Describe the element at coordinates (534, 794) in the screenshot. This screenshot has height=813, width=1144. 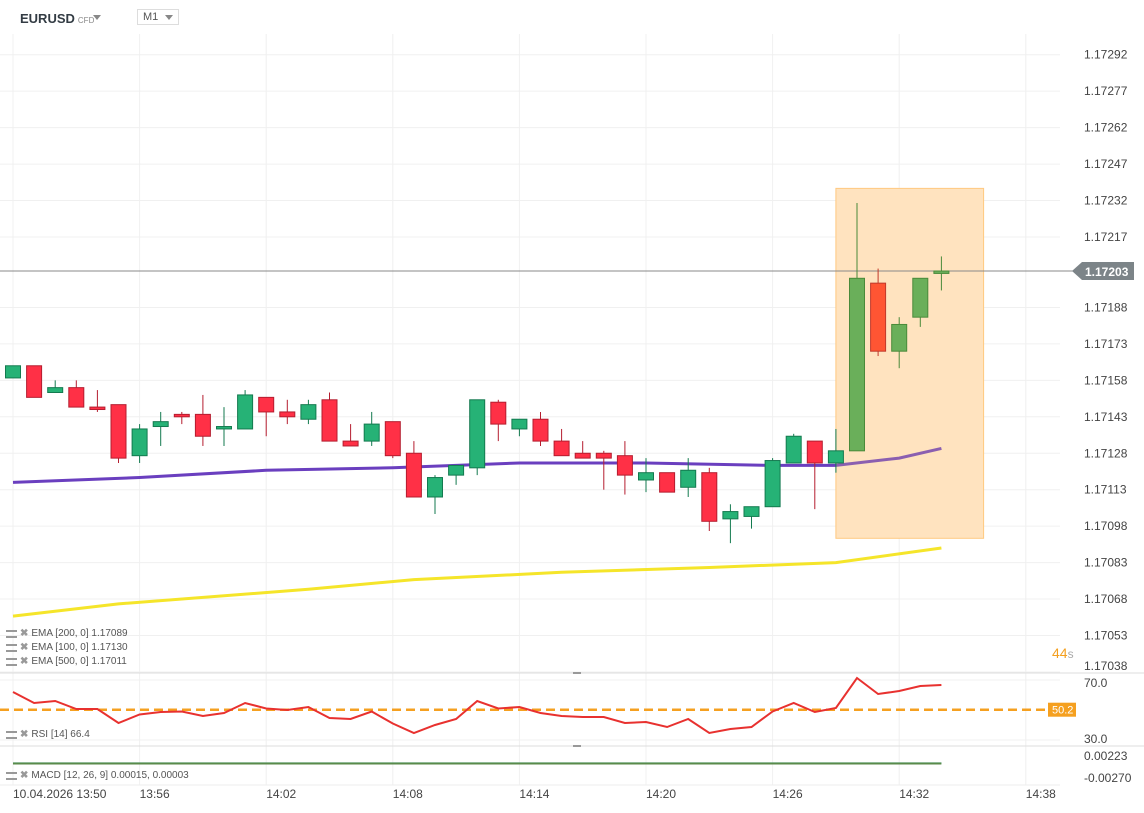
I see `time-axis-label: 14:14` at that location.